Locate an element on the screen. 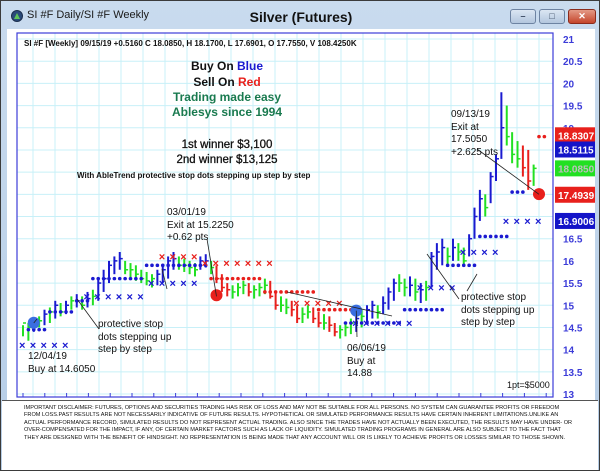 The height and width of the screenshot is (471, 600). price-tag-label: 18.8307 is located at coordinates (576, 136).